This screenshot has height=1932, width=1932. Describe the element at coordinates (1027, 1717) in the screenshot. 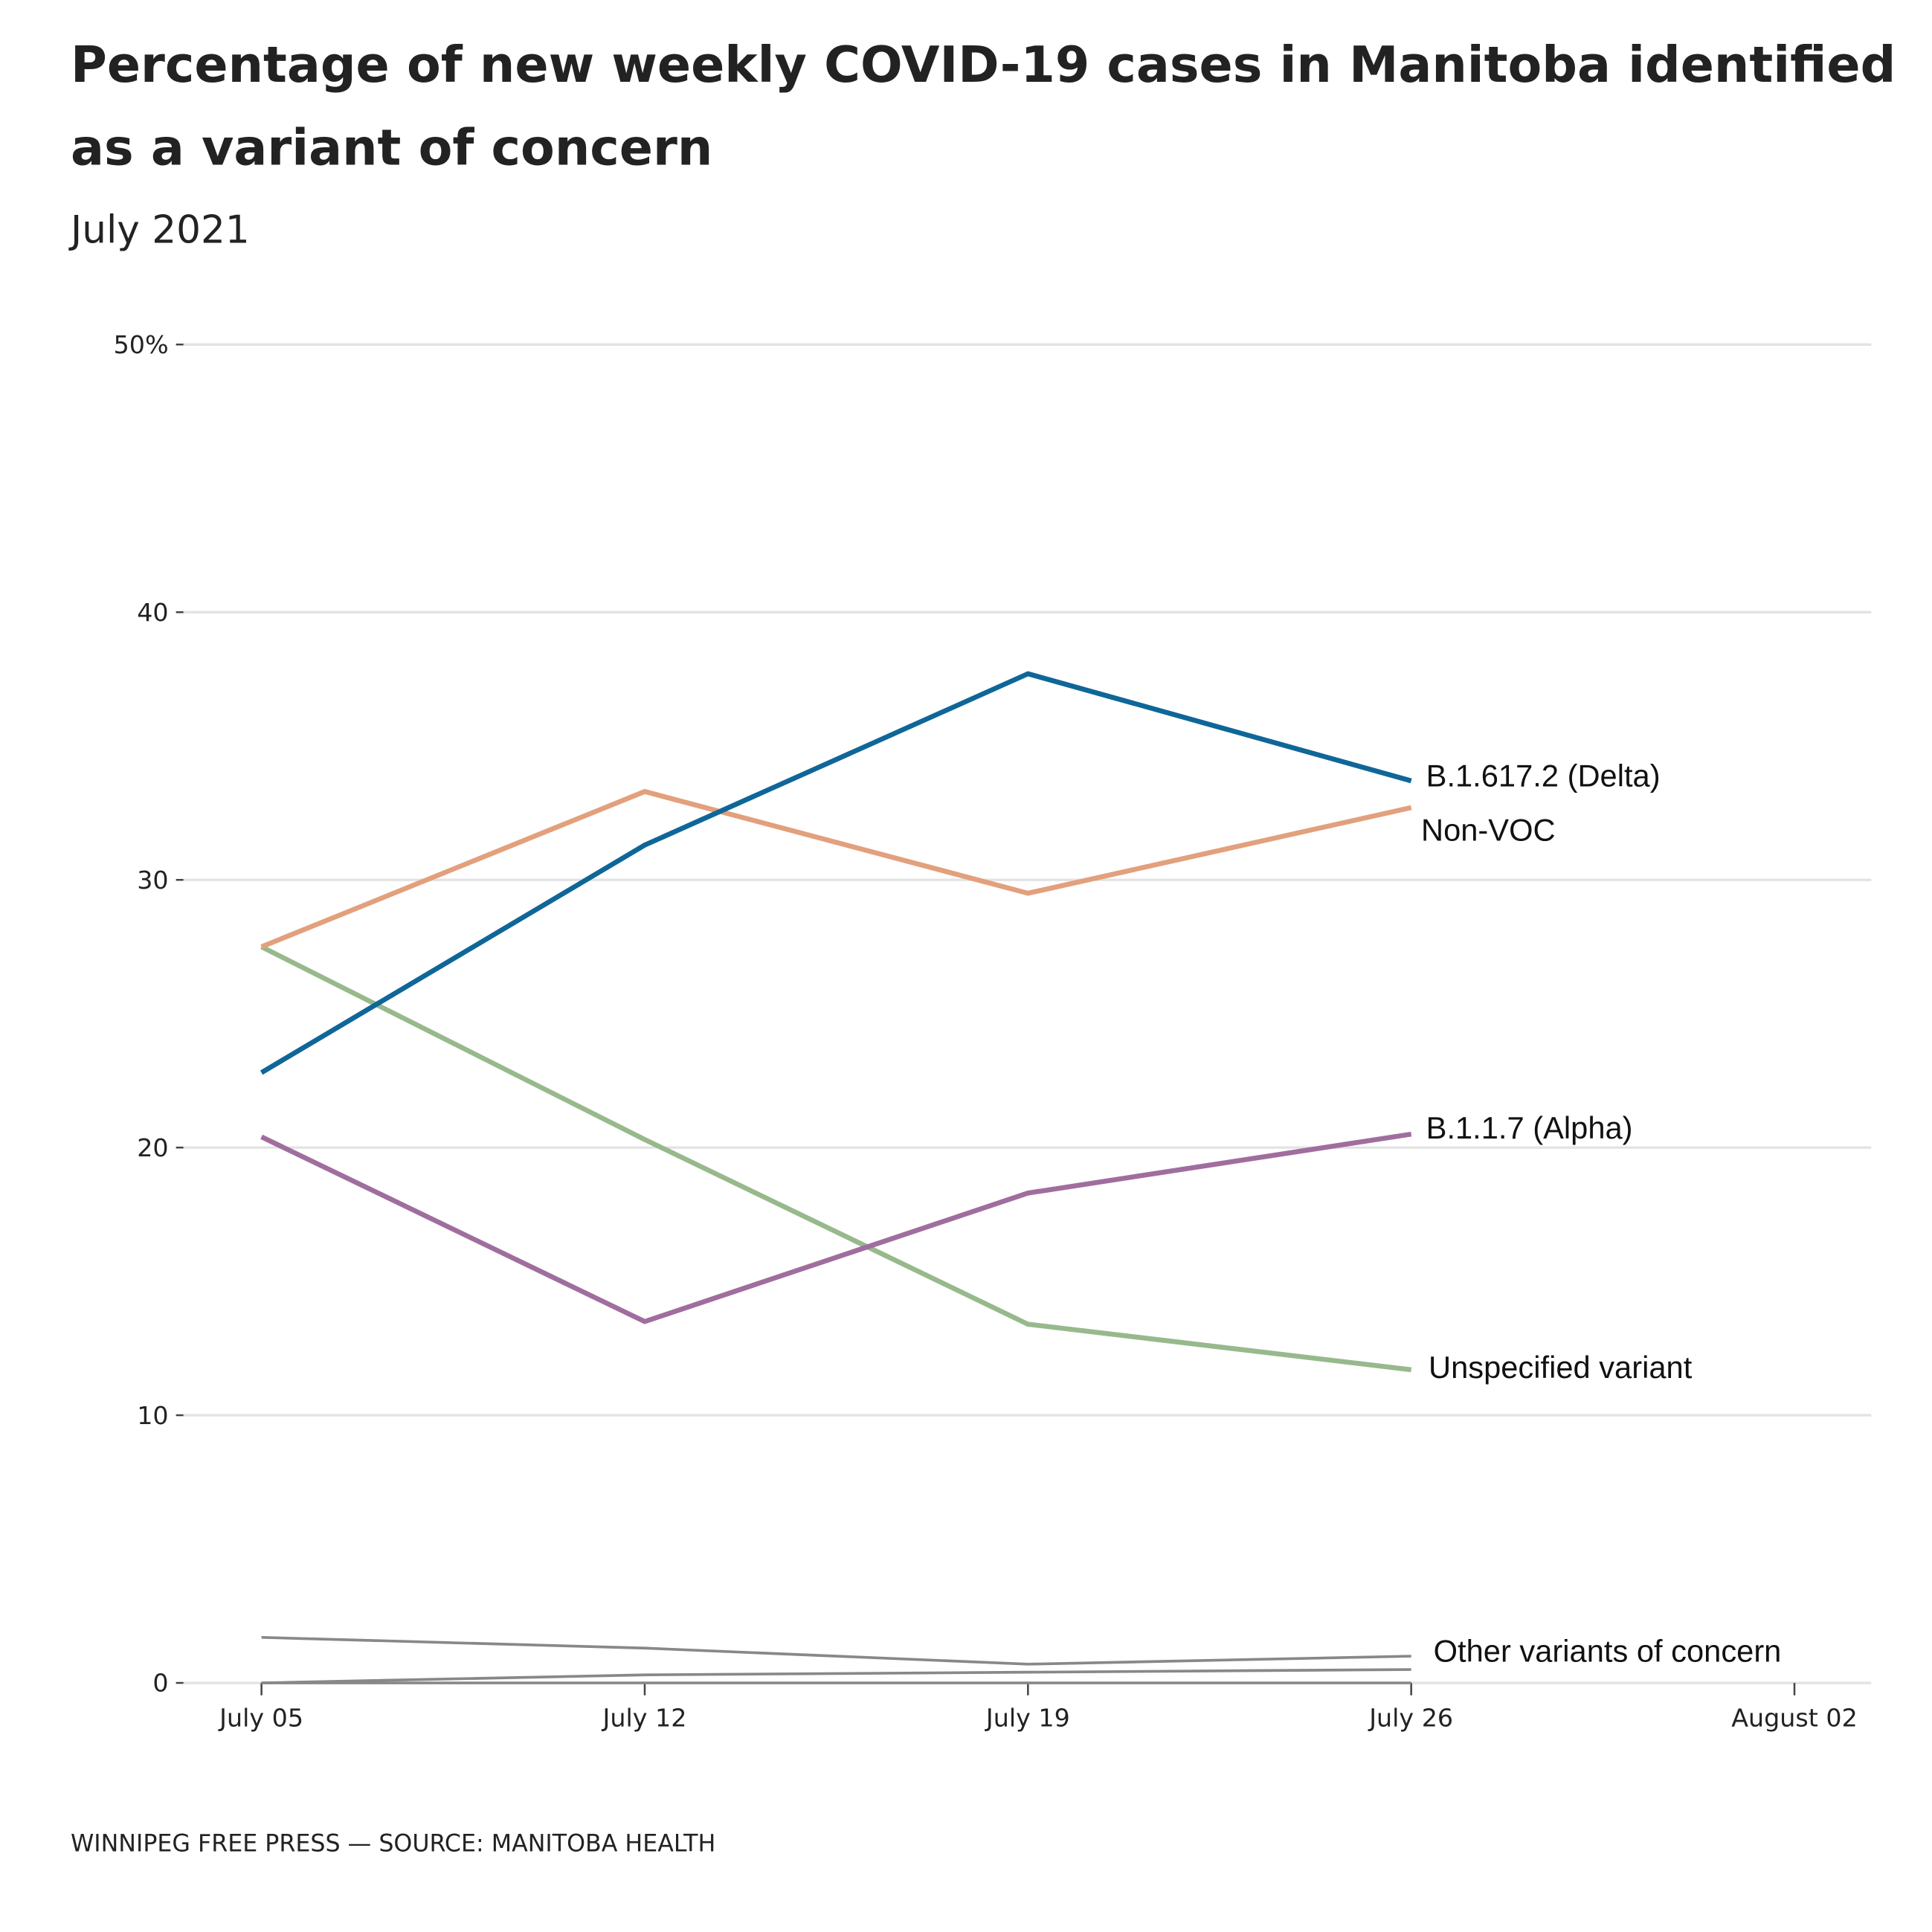

I see `x-tick-label: July 19` at that location.